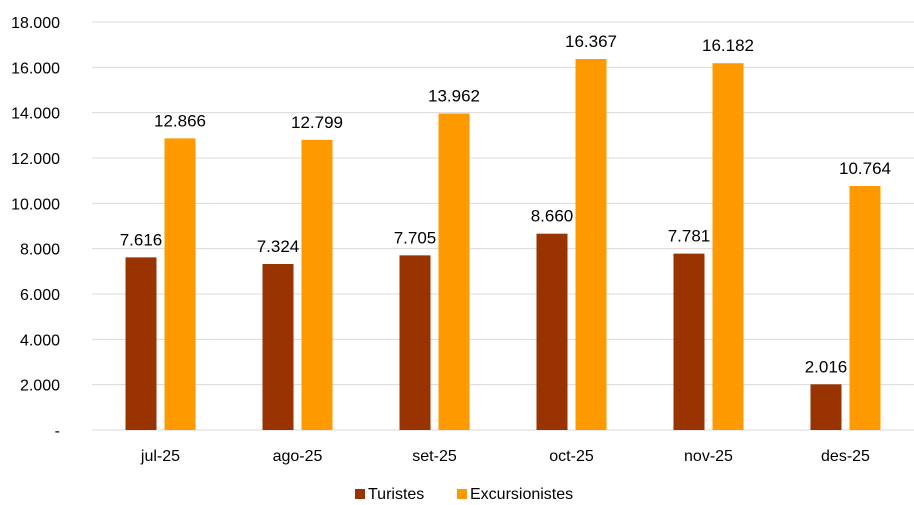  What do you see at coordinates (35, 114) in the screenshot?
I see `y-tick-label: 14.000` at bounding box center [35, 114].